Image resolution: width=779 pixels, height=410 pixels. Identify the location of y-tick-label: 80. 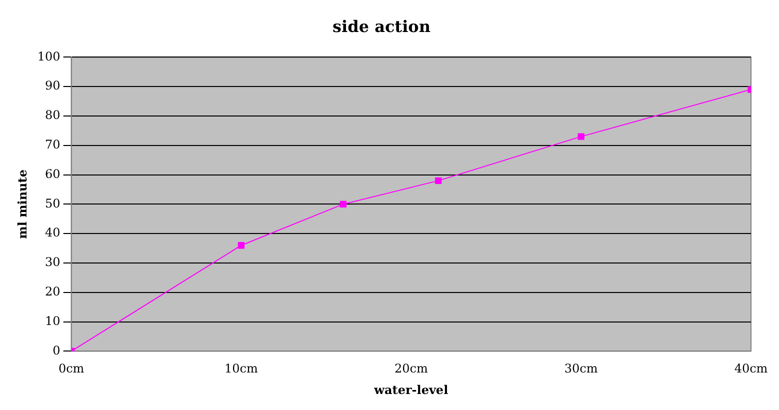
(52, 115).